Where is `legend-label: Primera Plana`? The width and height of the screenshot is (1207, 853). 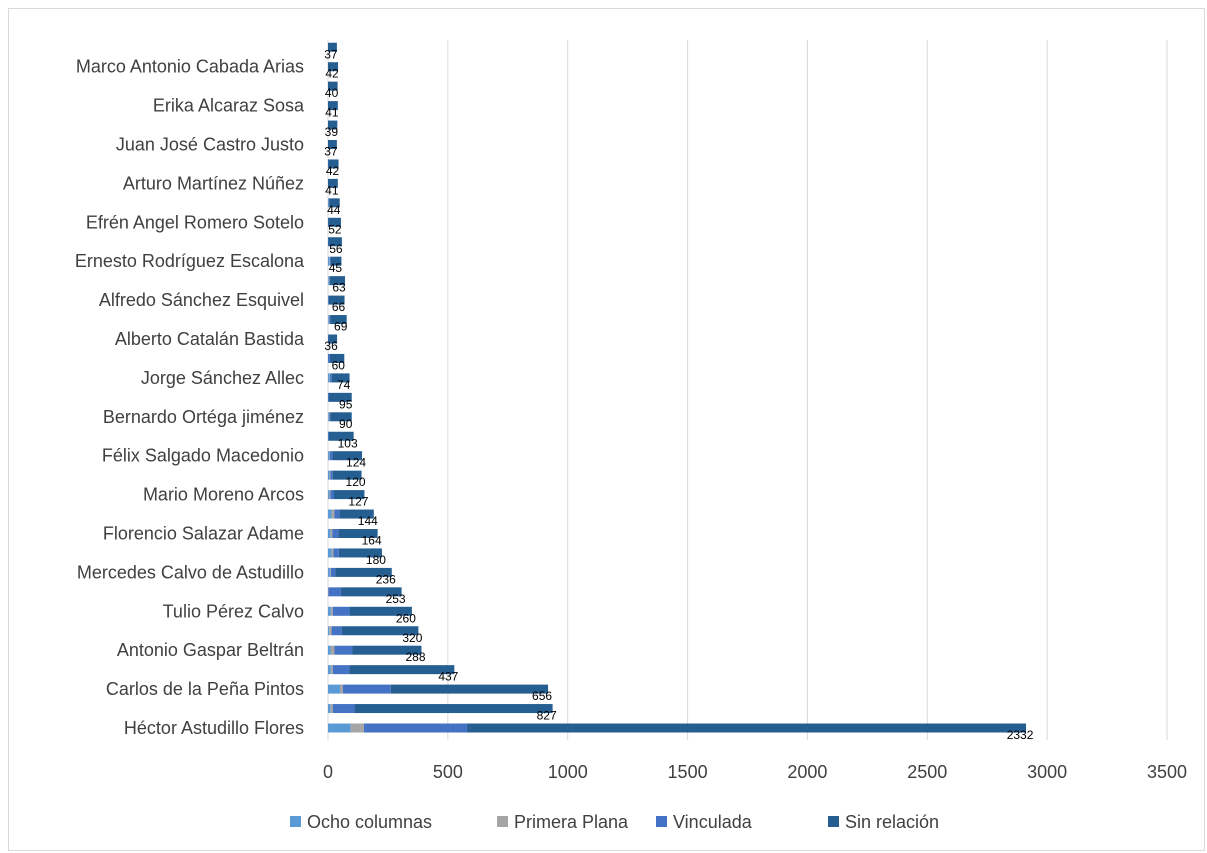
legend-label: Primera Plana is located at coordinates (571, 822).